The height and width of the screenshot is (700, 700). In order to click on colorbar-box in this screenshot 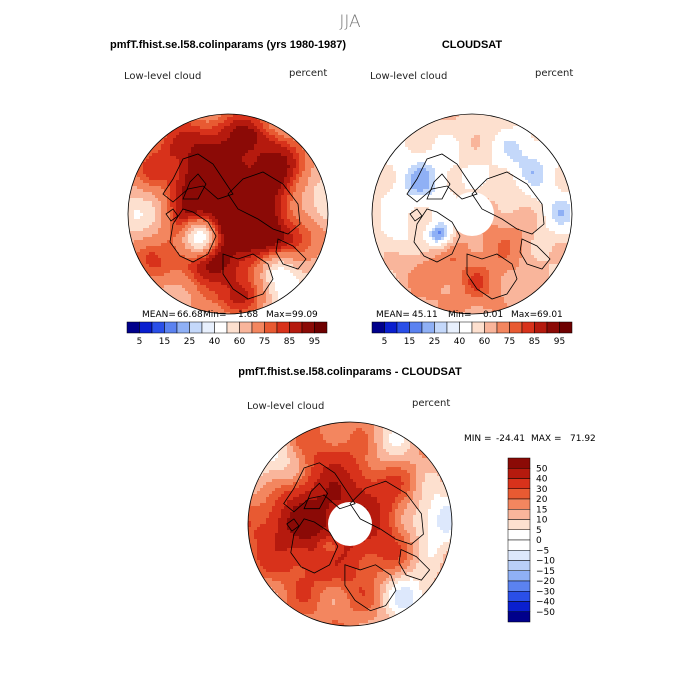, I will do `click(208, 327)`.